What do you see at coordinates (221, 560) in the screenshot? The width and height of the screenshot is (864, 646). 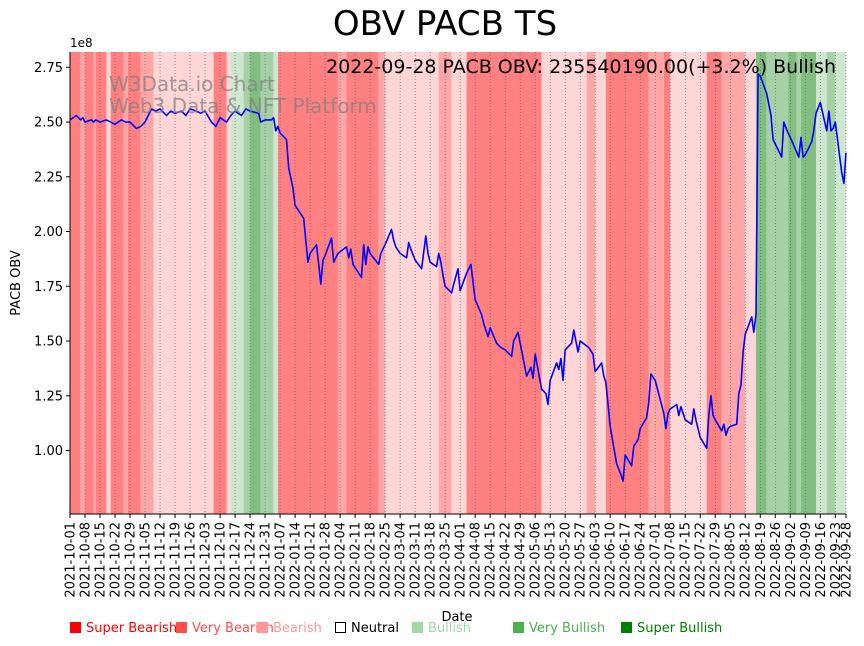 I see `x-tick-label: 2021-12-10` at bounding box center [221, 560].